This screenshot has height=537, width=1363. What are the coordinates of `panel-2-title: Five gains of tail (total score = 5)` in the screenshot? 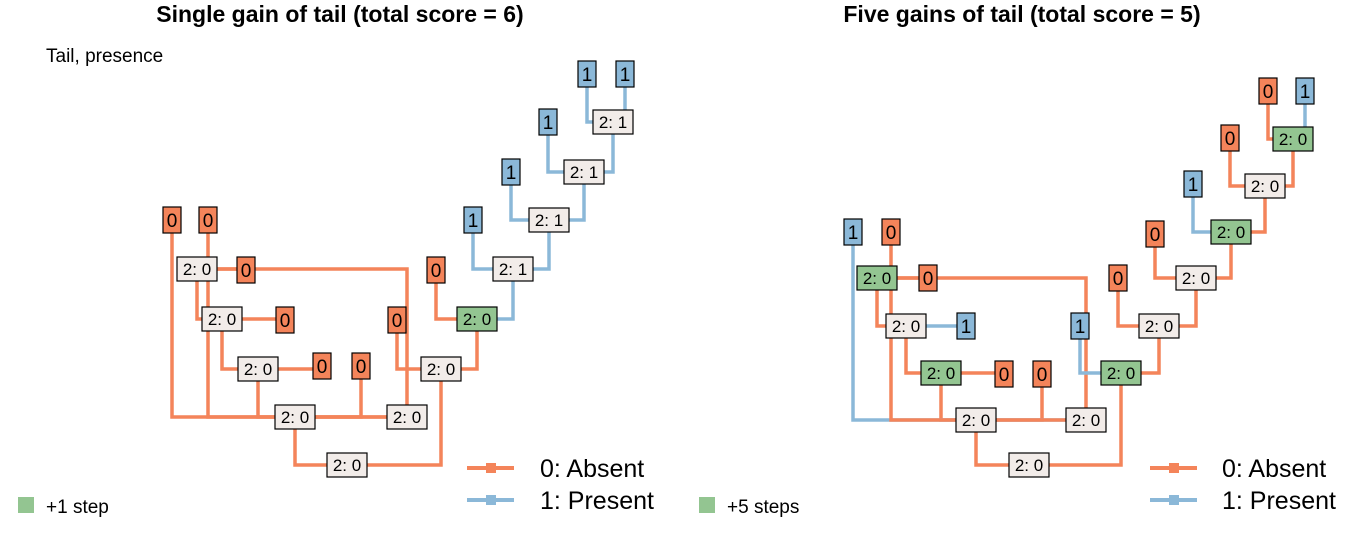 It's located at (1021, 14).